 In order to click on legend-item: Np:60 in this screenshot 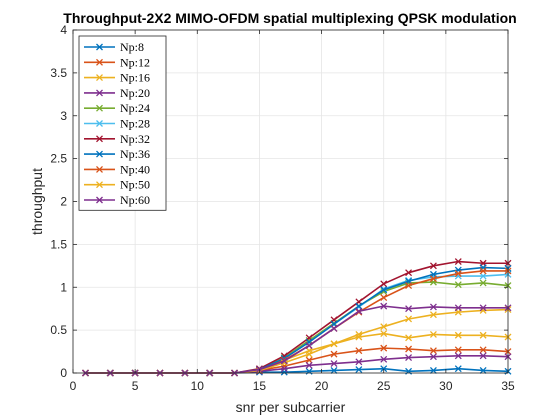, I will do `click(117, 200)`.